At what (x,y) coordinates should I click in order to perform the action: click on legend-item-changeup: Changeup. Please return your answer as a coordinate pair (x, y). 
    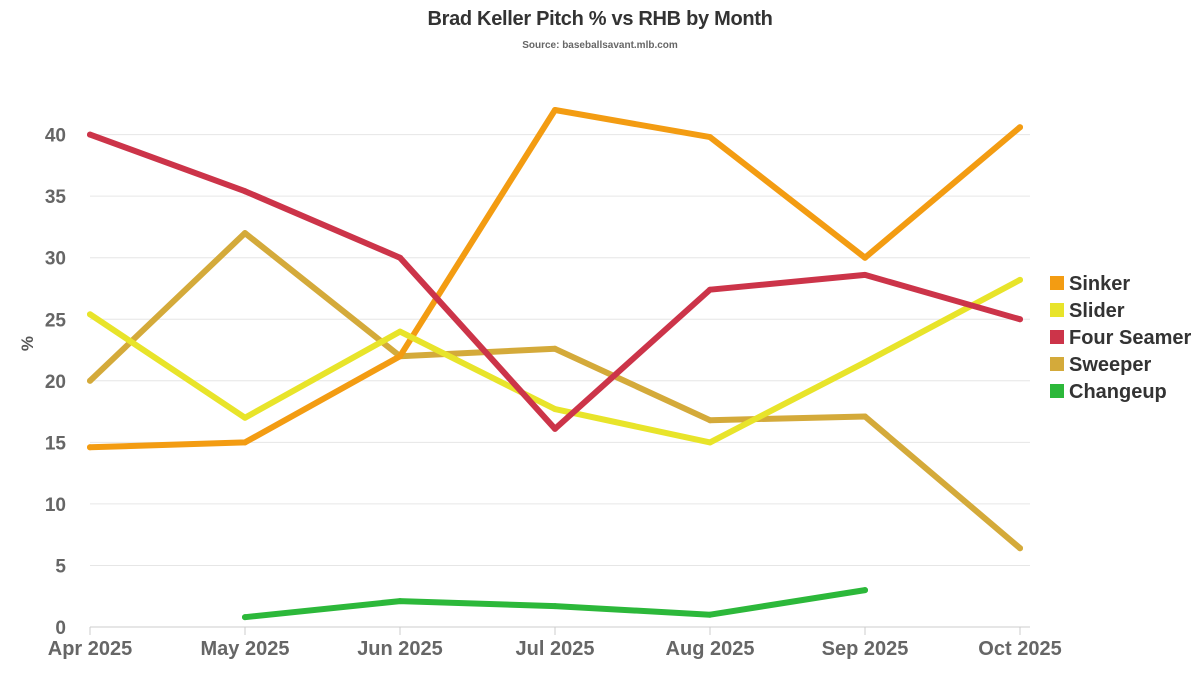
    Looking at the image, I should click on (1108, 392).